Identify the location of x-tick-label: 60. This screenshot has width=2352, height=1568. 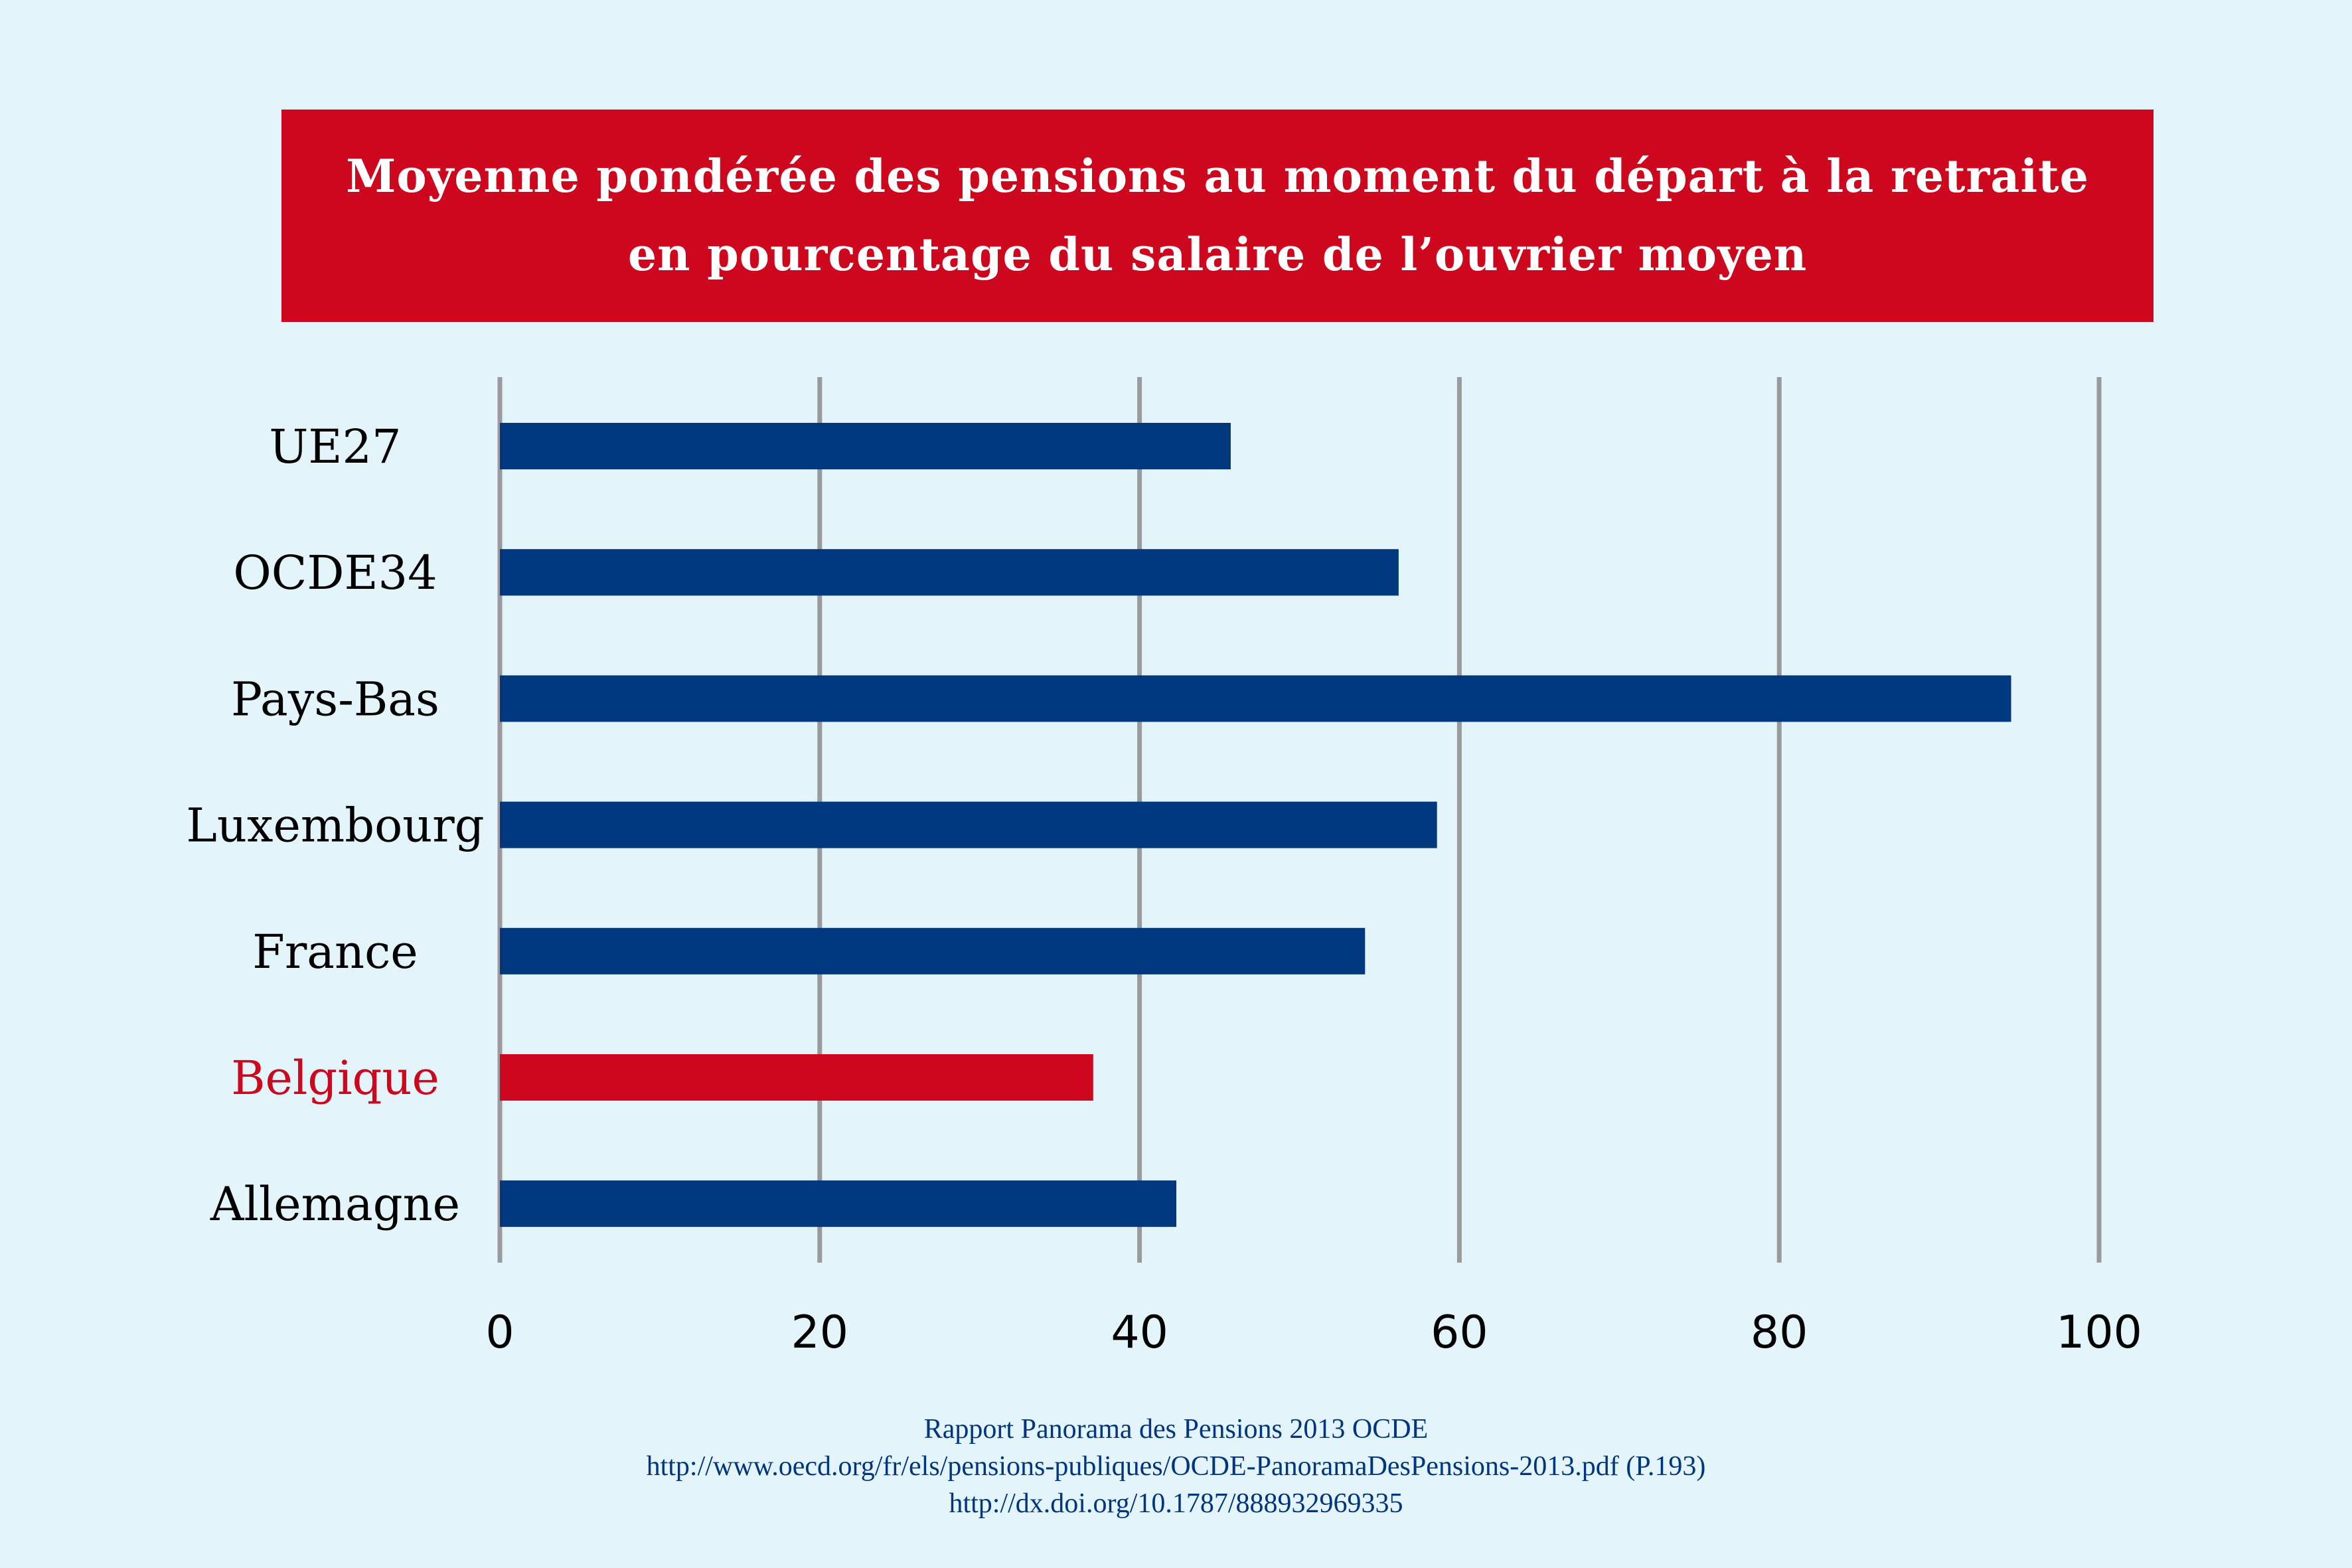
(1459, 1332).